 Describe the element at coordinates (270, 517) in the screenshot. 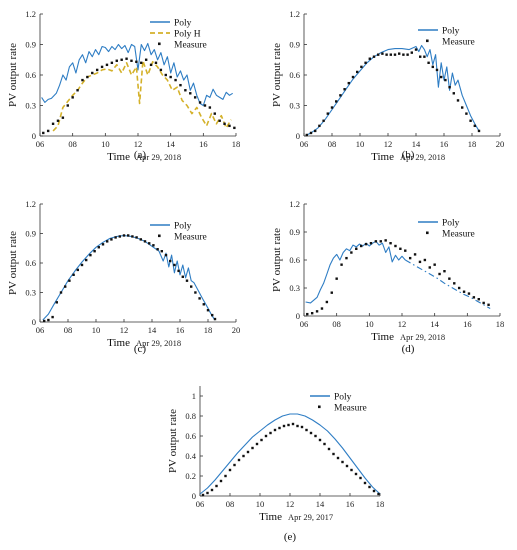

I see `x-axis-label: Time` at that location.